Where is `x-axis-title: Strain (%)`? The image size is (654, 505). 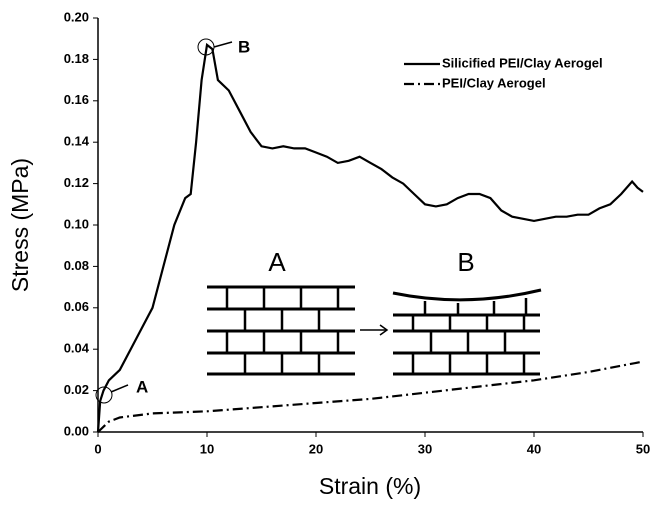
x-axis-title: Strain (%) is located at coordinates (370, 486).